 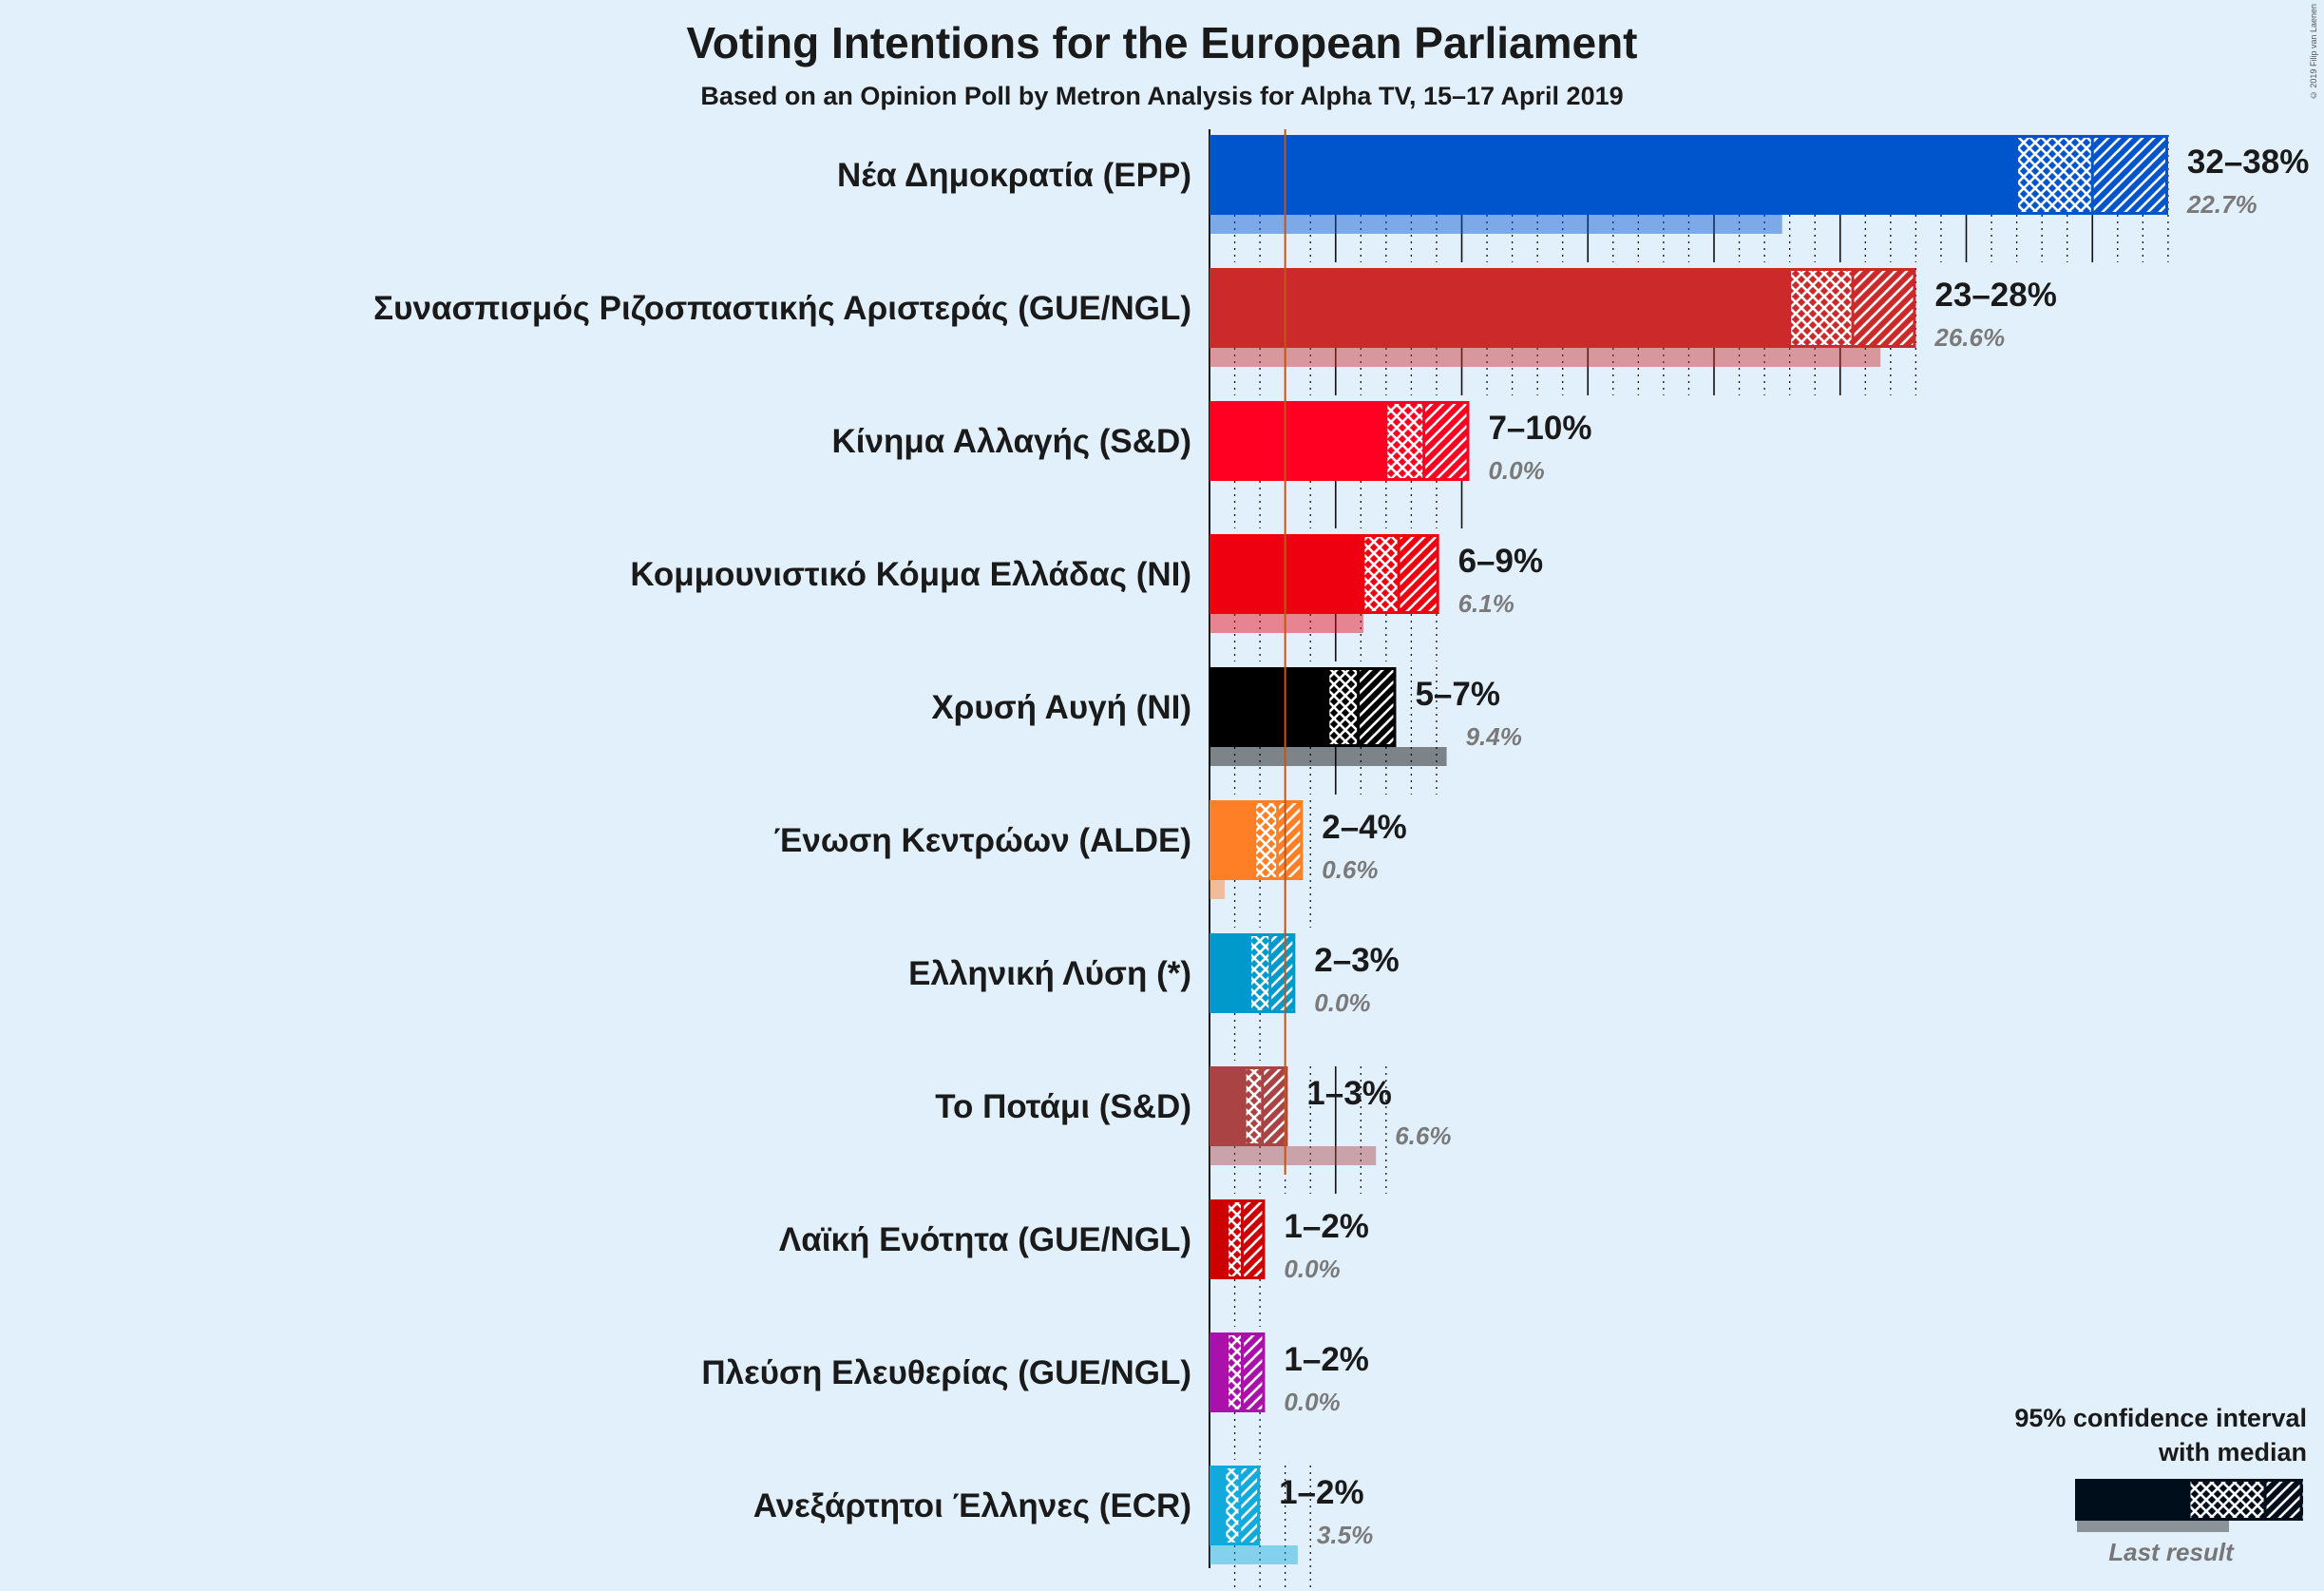 What do you see at coordinates (972, 1506) in the screenshot?
I see `party-name-party-10: Ανεξάρτητοι Έλληνες (ECR)` at bounding box center [972, 1506].